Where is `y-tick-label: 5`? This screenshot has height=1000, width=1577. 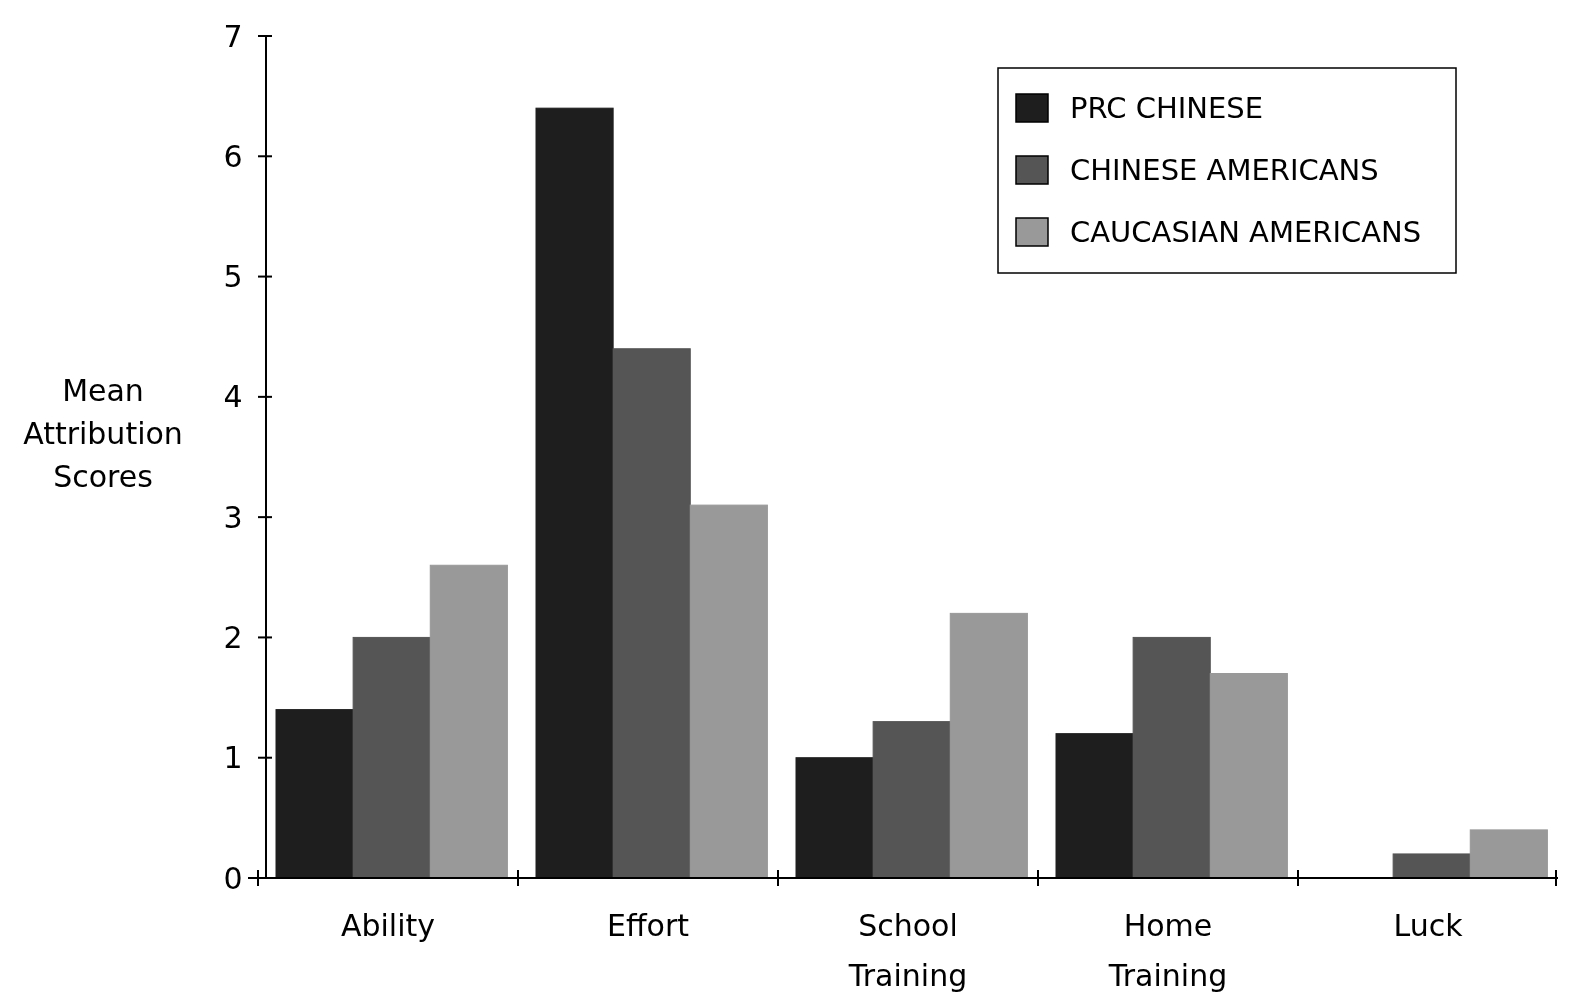
y-tick-label: 5 is located at coordinates (233, 277).